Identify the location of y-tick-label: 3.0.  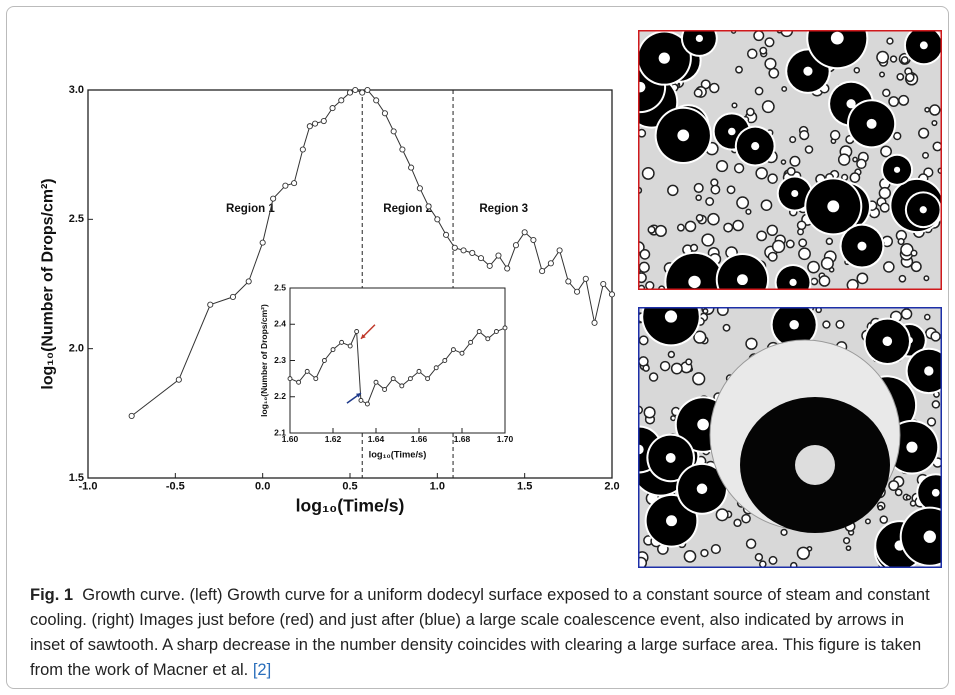
(76, 90).